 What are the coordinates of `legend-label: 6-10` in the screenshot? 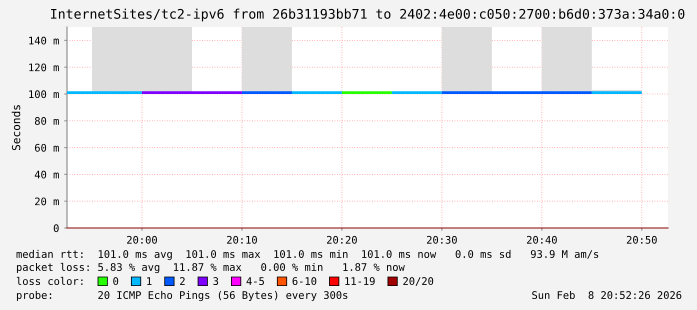 It's located at (304, 281).